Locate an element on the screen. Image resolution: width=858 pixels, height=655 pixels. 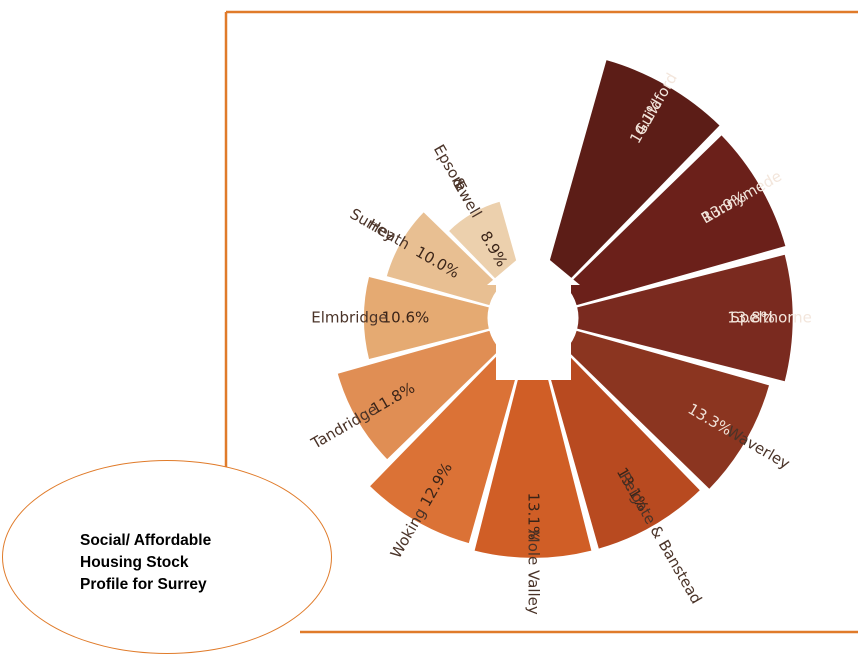
category-label-surrey-heath-line-2: Heath is located at coordinates (389, 234).